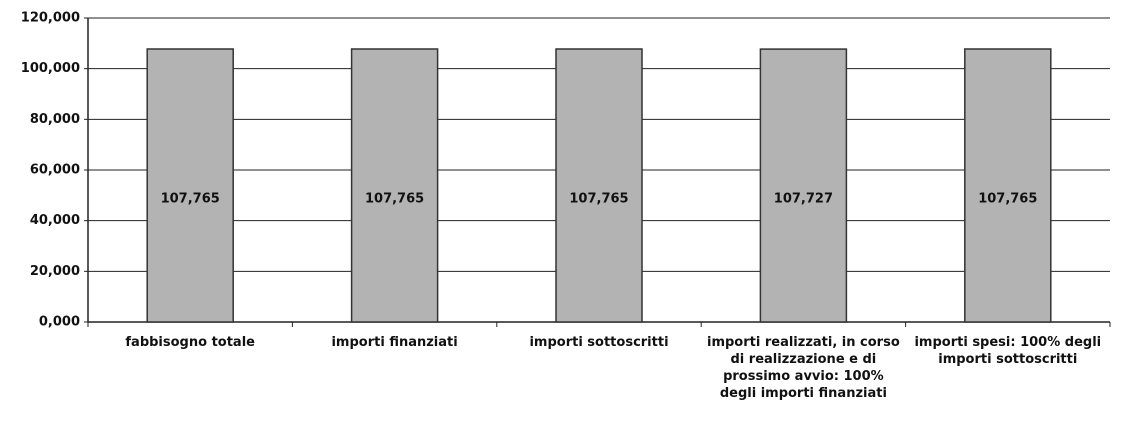  Describe the element at coordinates (50, 68) in the screenshot. I see `y-tick-label: 100,000` at that location.